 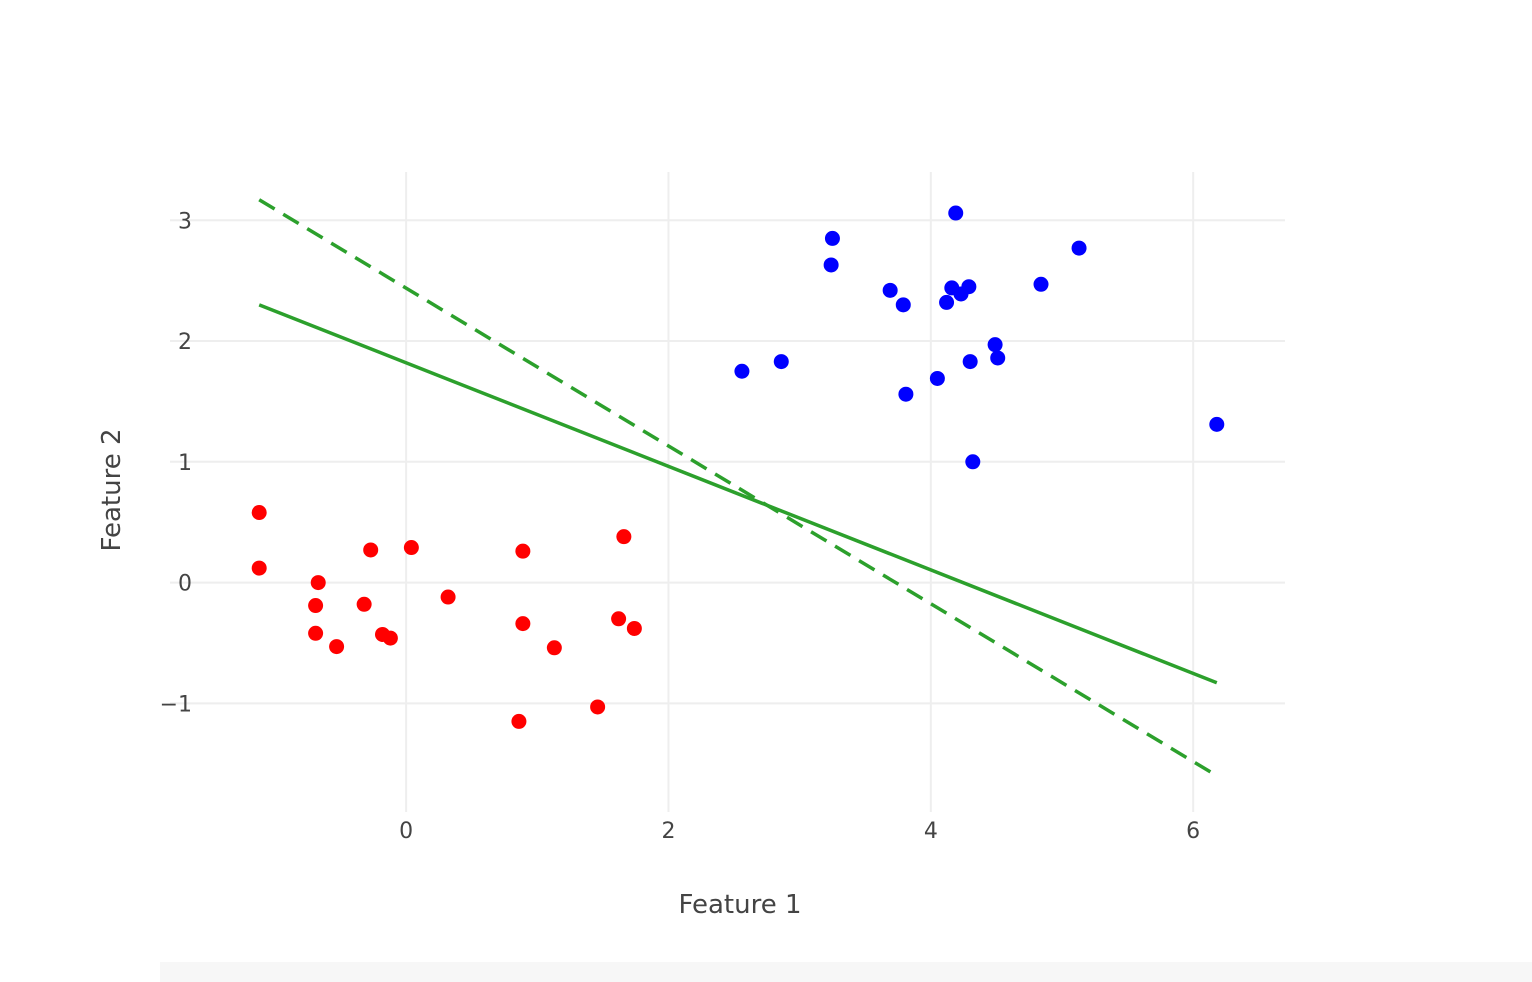 I want to click on red-class-markers, so click(x=446, y=617).